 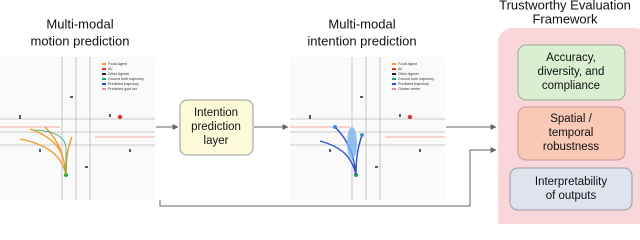 I want to click on framework-box-label: of outputs, so click(x=571, y=196).